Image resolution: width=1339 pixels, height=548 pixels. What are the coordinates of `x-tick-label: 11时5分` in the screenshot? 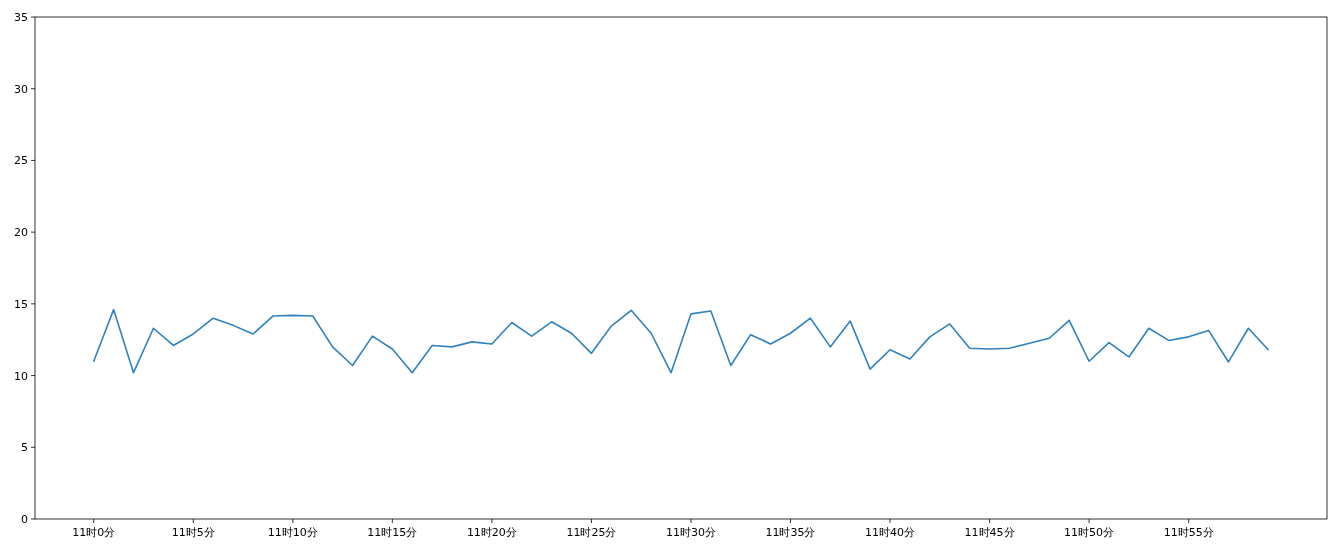 It's located at (193, 532).